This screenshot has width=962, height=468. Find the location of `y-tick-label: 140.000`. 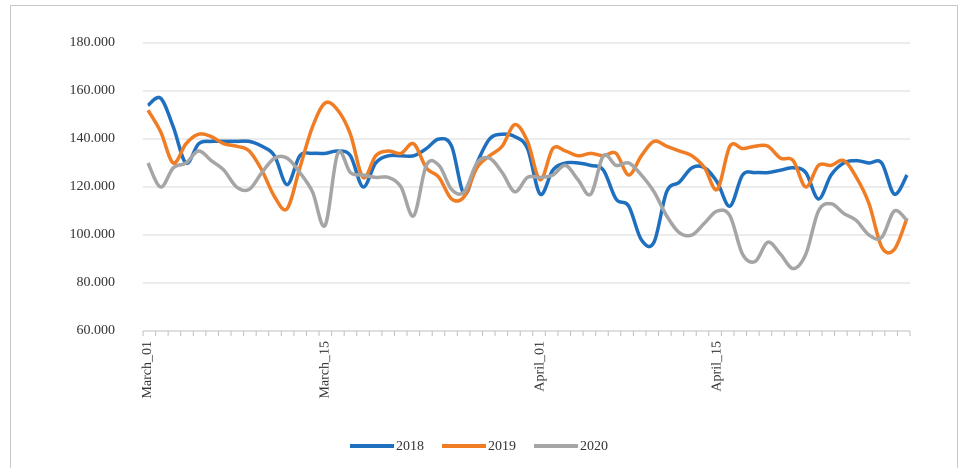

y-tick-label: 140.000 is located at coordinates (93, 138).